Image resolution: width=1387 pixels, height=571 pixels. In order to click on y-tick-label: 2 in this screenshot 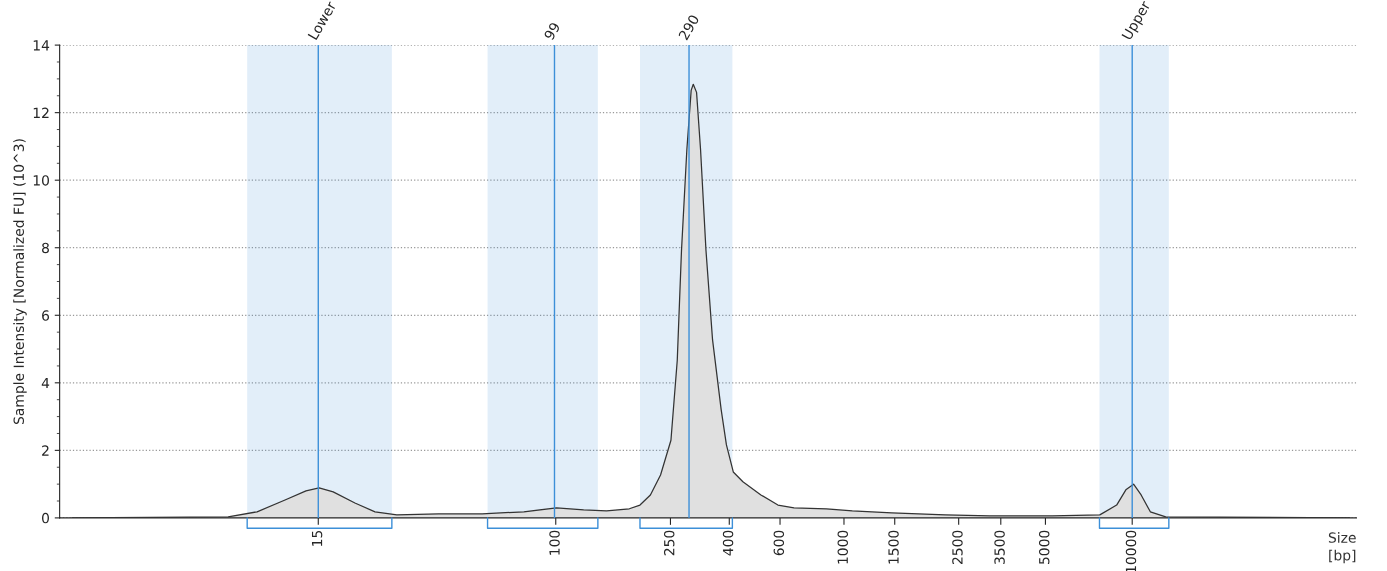, I will do `click(45, 450)`.